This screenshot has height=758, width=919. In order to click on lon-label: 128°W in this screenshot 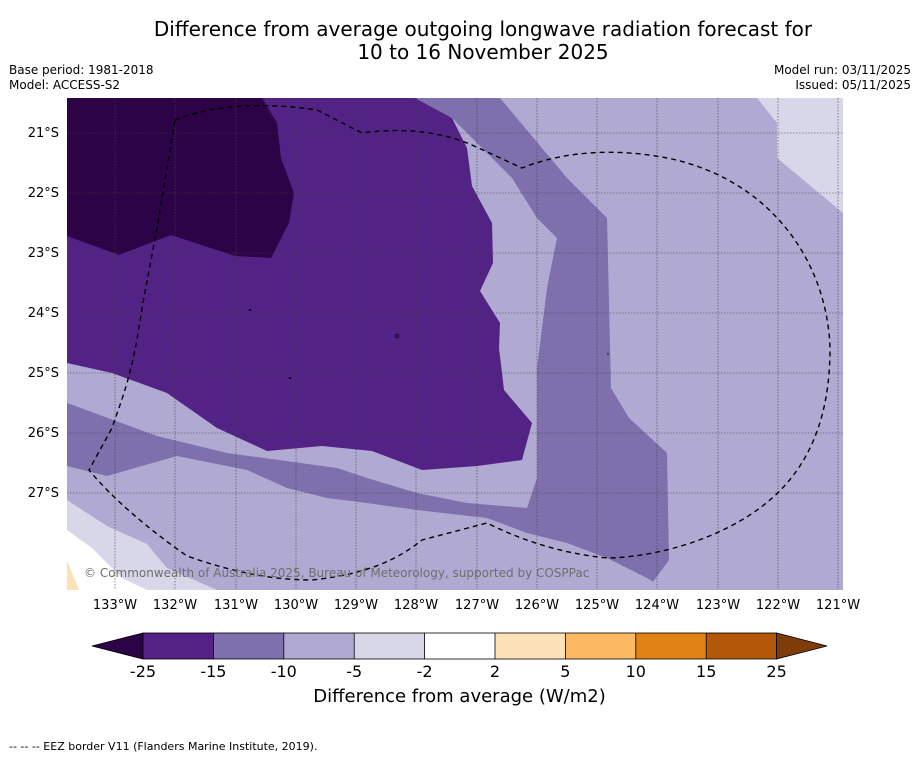, I will do `click(416, 605)`.